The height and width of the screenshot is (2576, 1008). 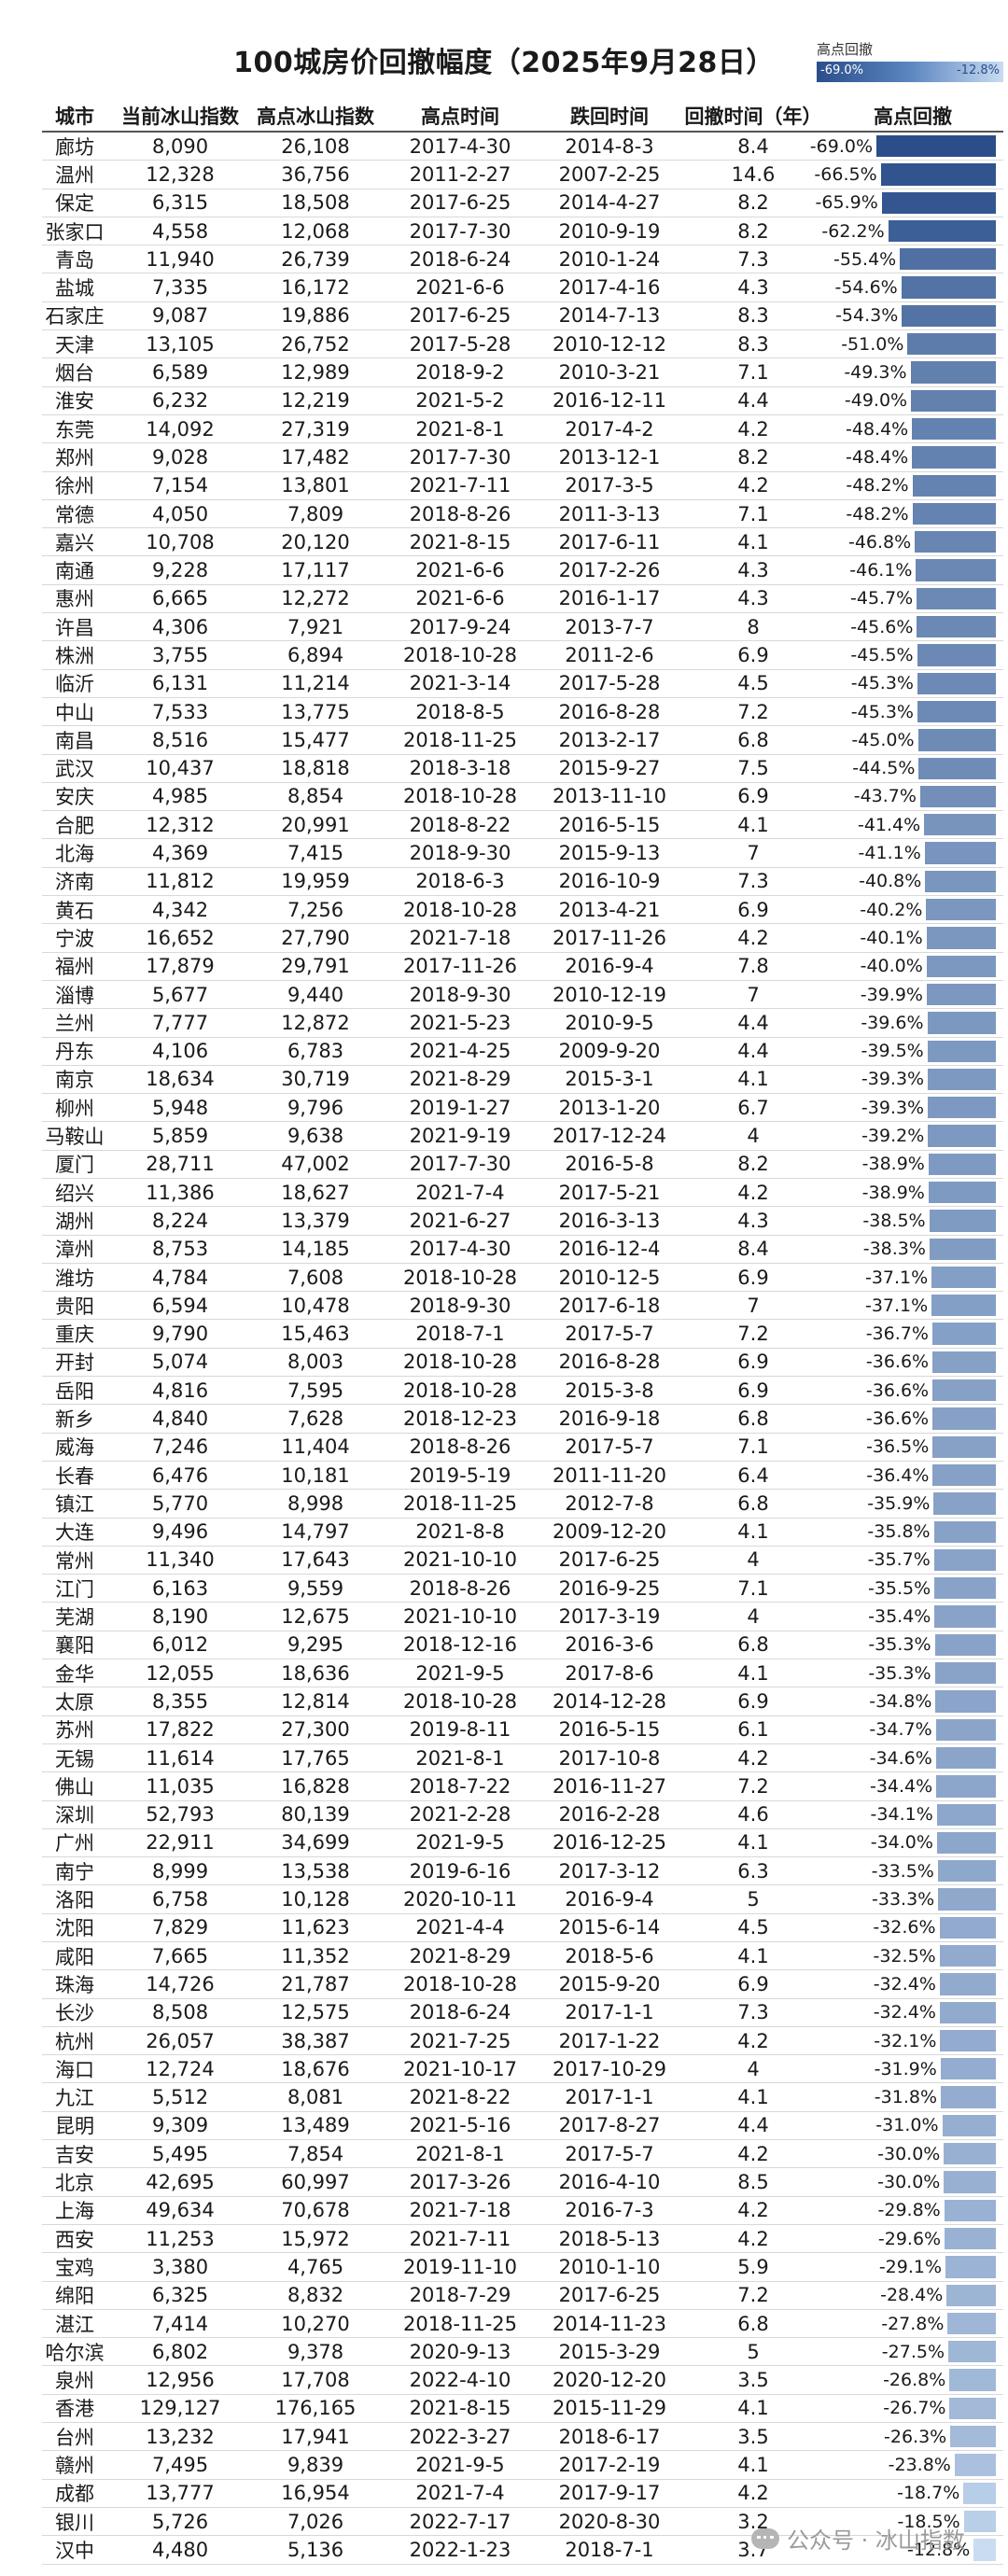 What do you see at coordinates (609, 1984) in the screenshot?
I see `fallback-date-cell: 2015-9-20` at bounding box center [609, 1984].